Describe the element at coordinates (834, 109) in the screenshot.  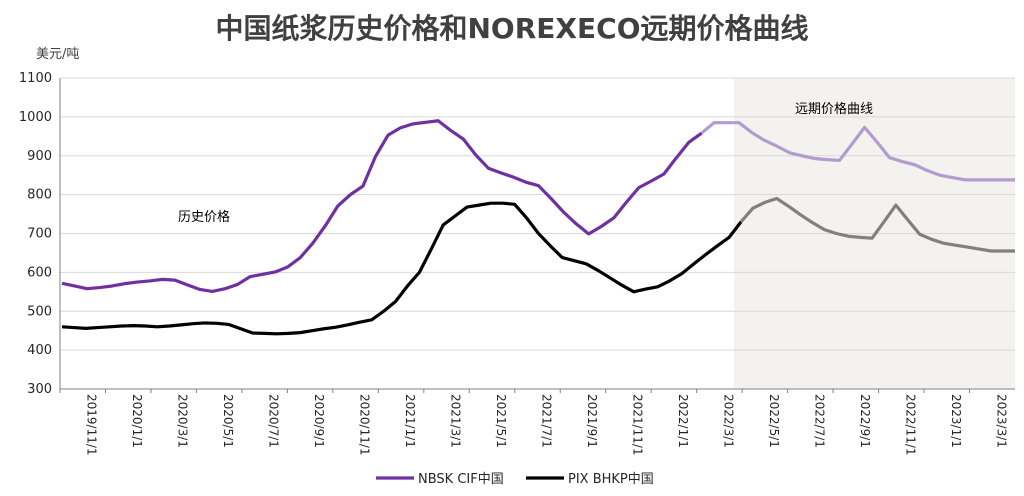
I see `annotation-forward-curve: 远期价格曲线` at that location.